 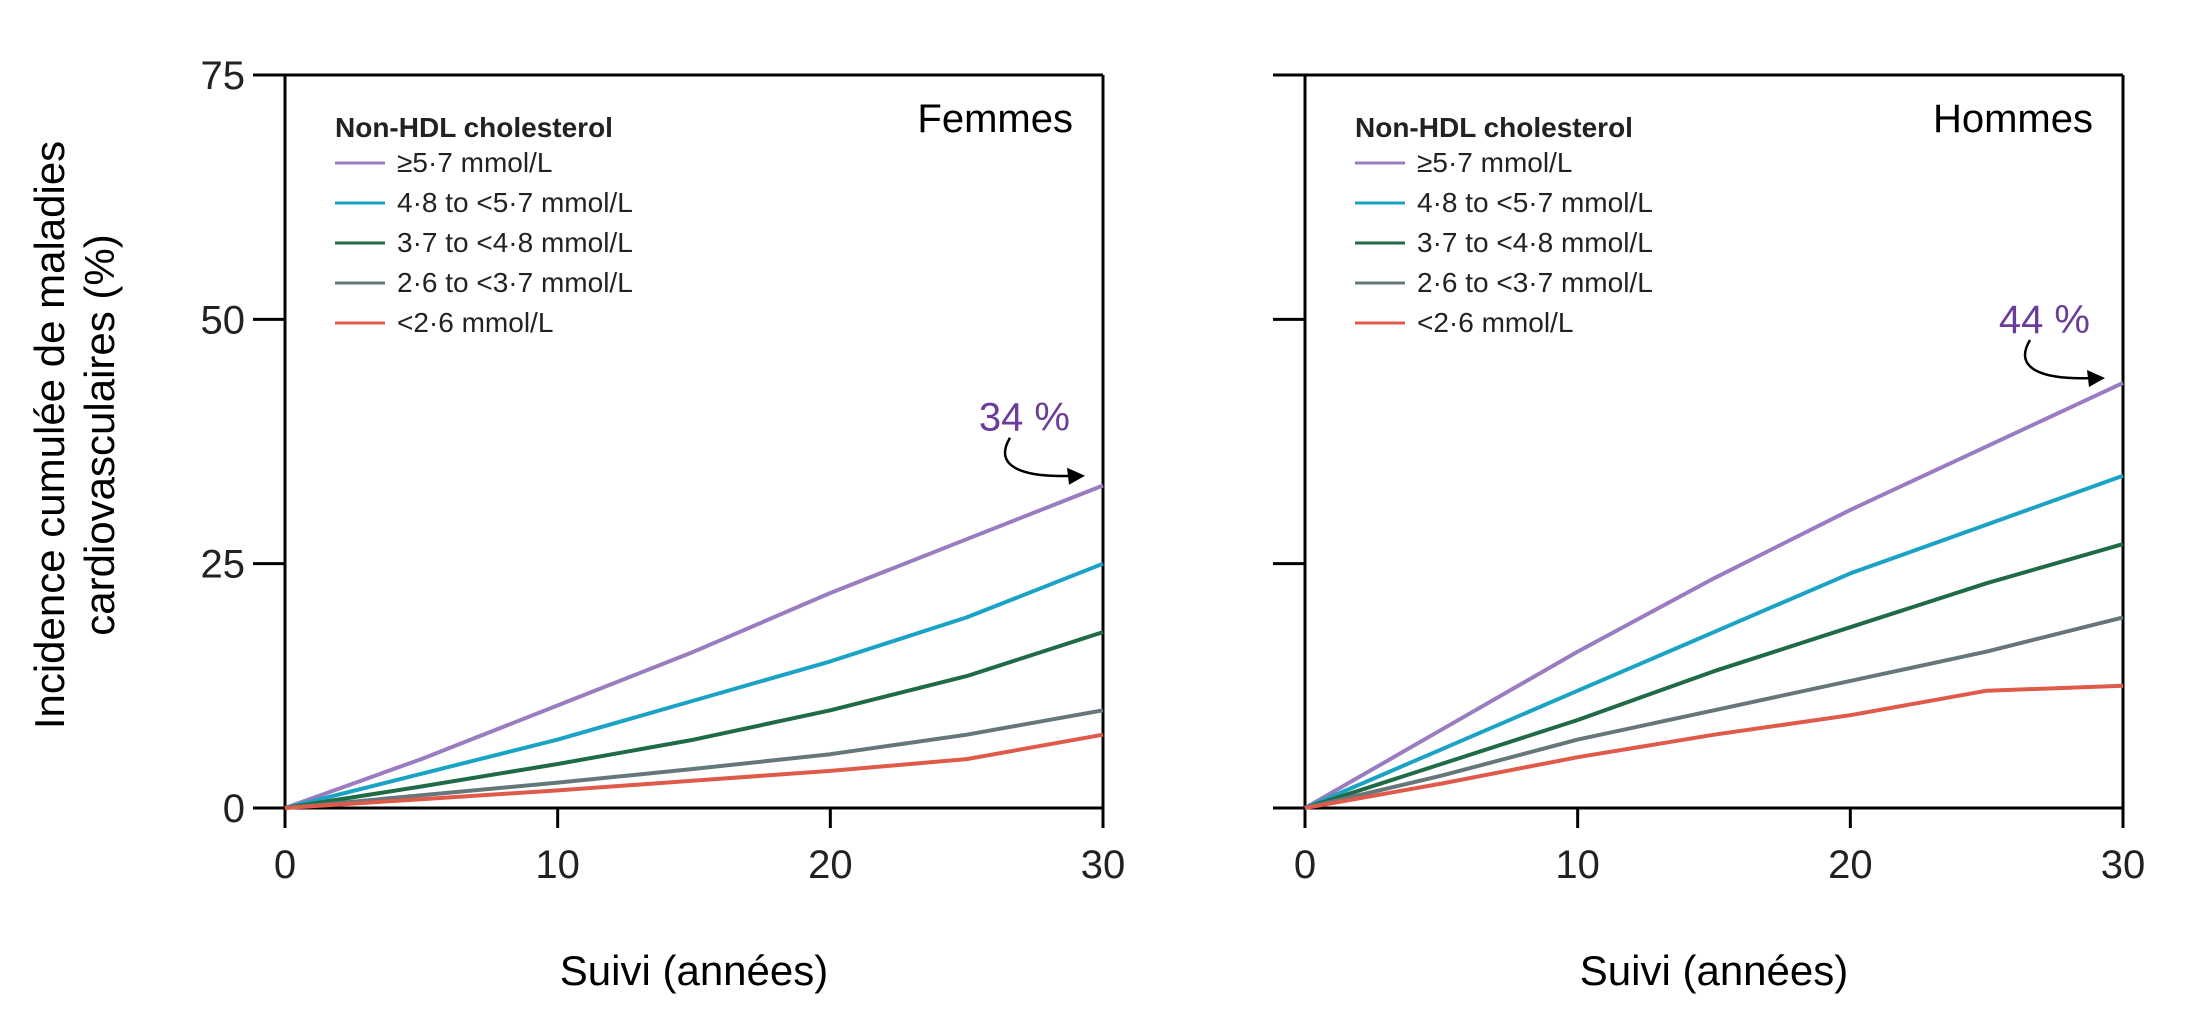 I want to click on panel-title: Hommes, so click(x=2013, y=119).